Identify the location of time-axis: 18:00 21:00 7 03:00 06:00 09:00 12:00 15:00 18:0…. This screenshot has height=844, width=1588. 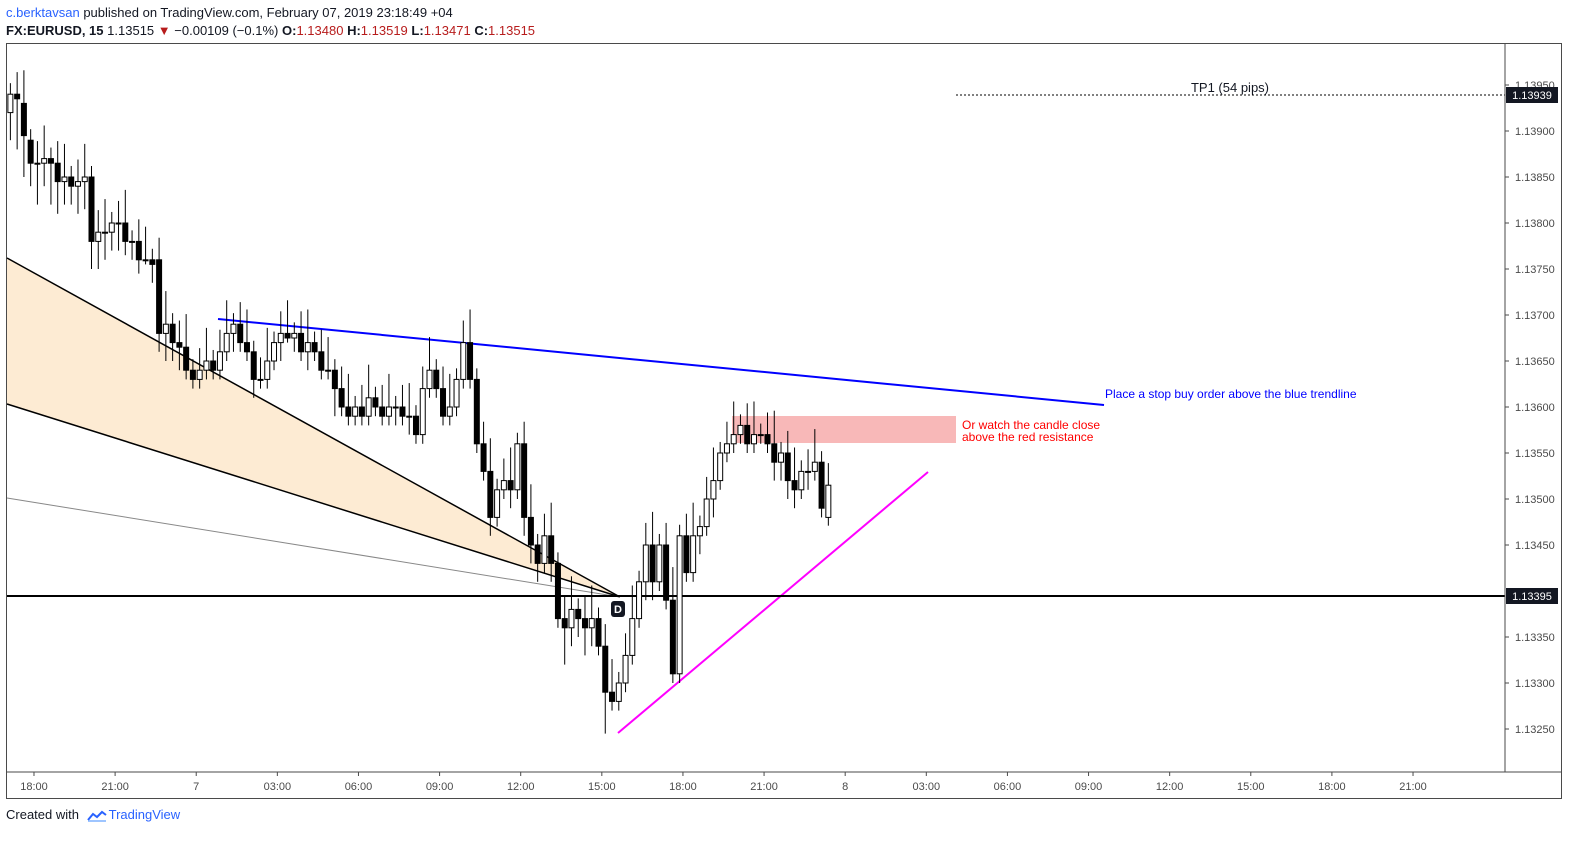
(723, 782).